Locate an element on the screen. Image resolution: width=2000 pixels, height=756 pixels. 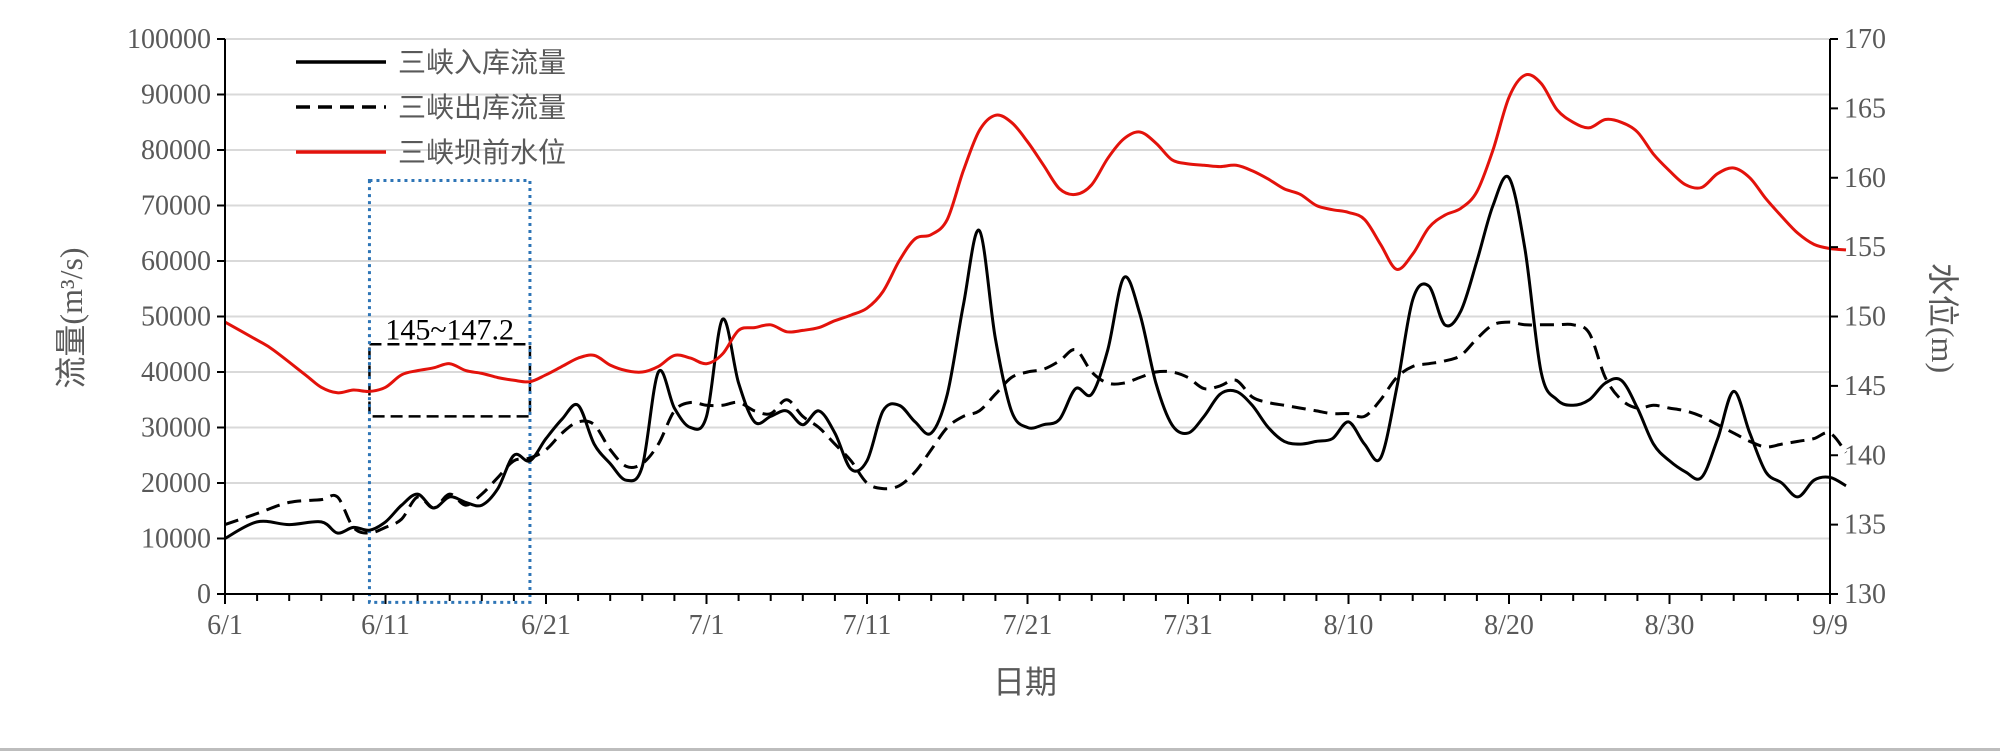
legend-label: 三峡入库流量 is located at coordinates (482, 63).